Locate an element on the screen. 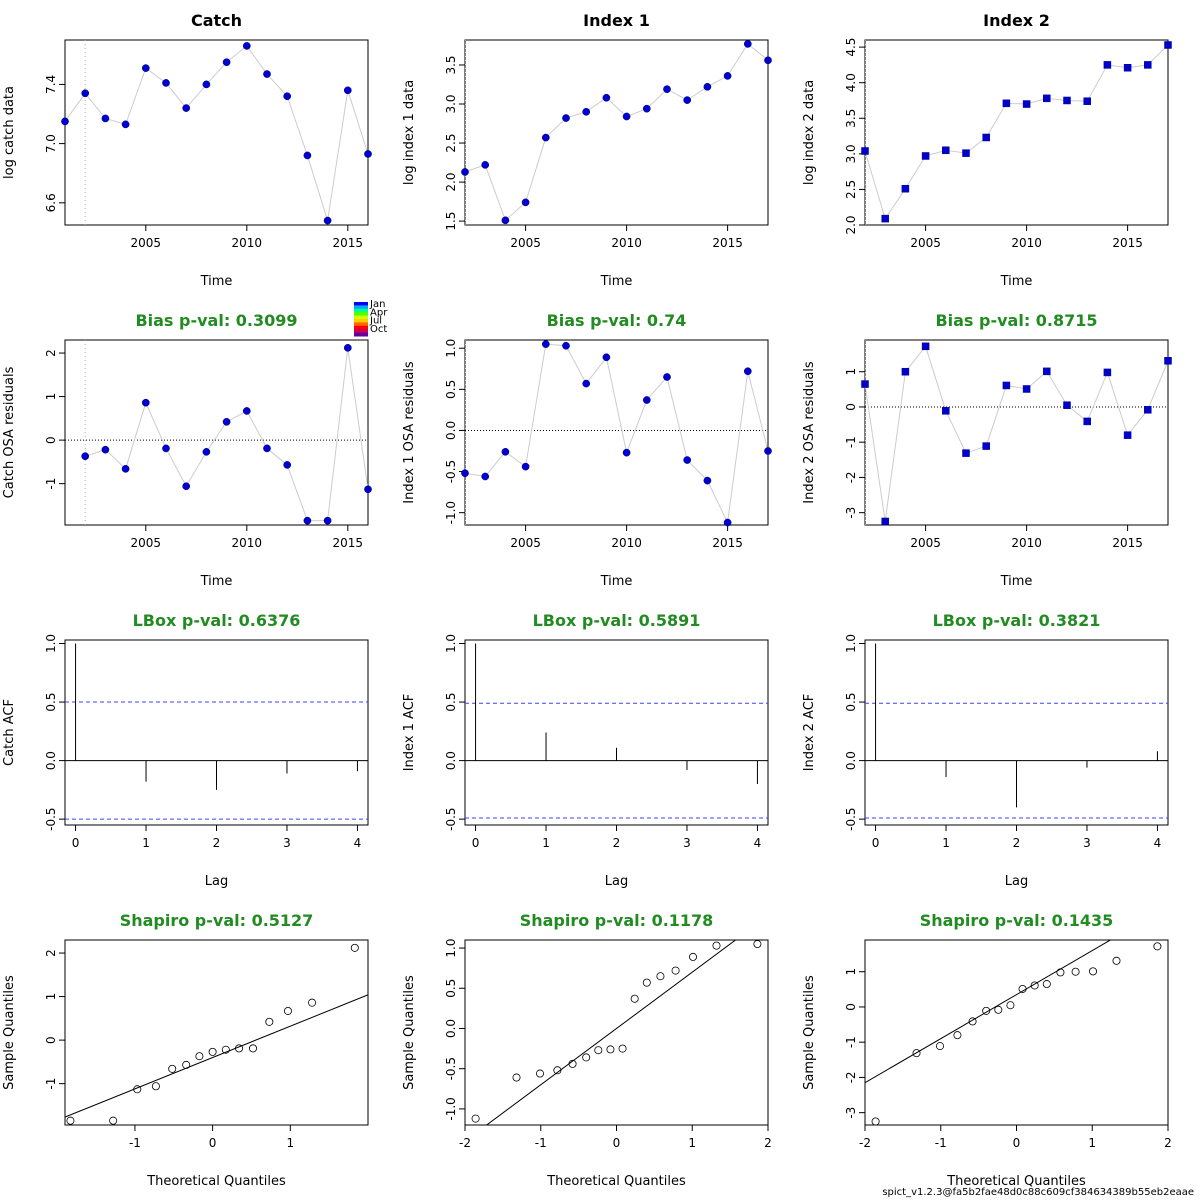 The height and width of the screenshot is (1200, 1200). y-tick-label: 0.0 is located at coordinates (851, 760).